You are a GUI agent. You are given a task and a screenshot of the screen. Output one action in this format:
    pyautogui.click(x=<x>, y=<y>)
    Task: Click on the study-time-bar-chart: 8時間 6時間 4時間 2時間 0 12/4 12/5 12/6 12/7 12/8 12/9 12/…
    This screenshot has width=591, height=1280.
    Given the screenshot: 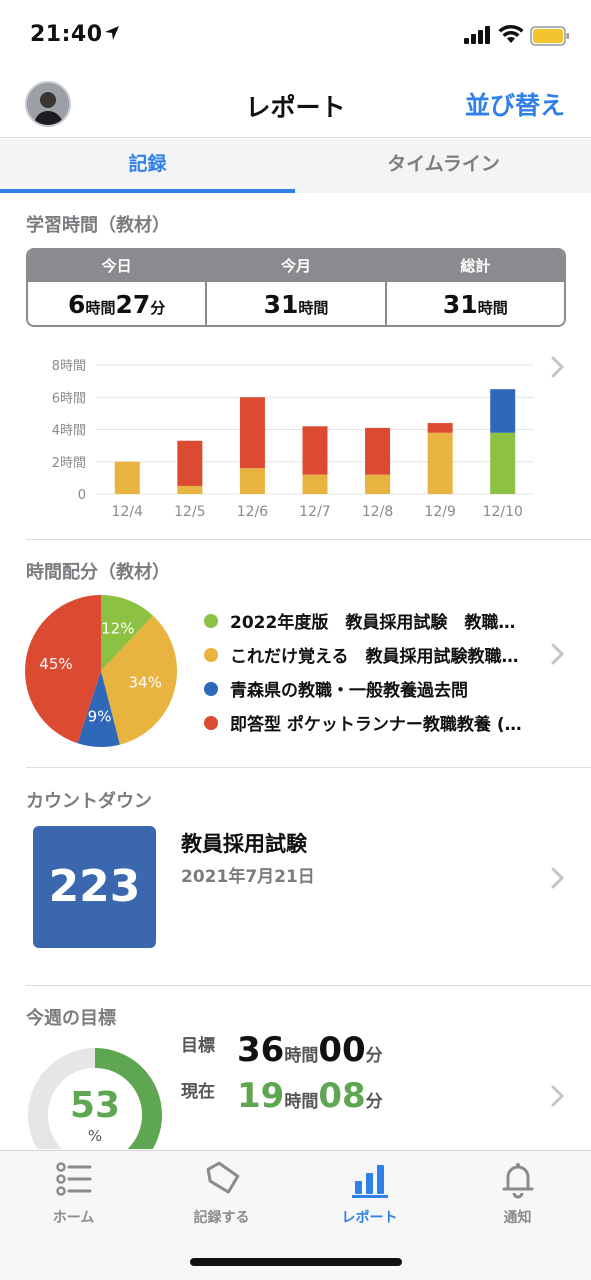 What is the action you would take?
    pyautogui.click(x=286, y=437)
    